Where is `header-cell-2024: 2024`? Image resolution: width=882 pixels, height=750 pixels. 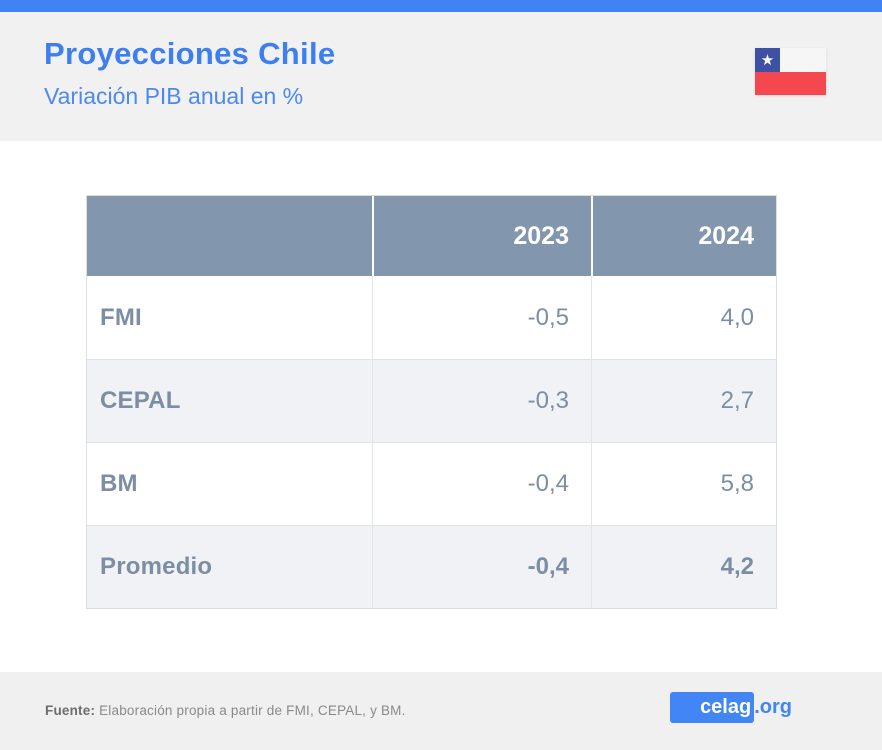 header-cell-2024: 2024 is located at coordinates (683, 236).